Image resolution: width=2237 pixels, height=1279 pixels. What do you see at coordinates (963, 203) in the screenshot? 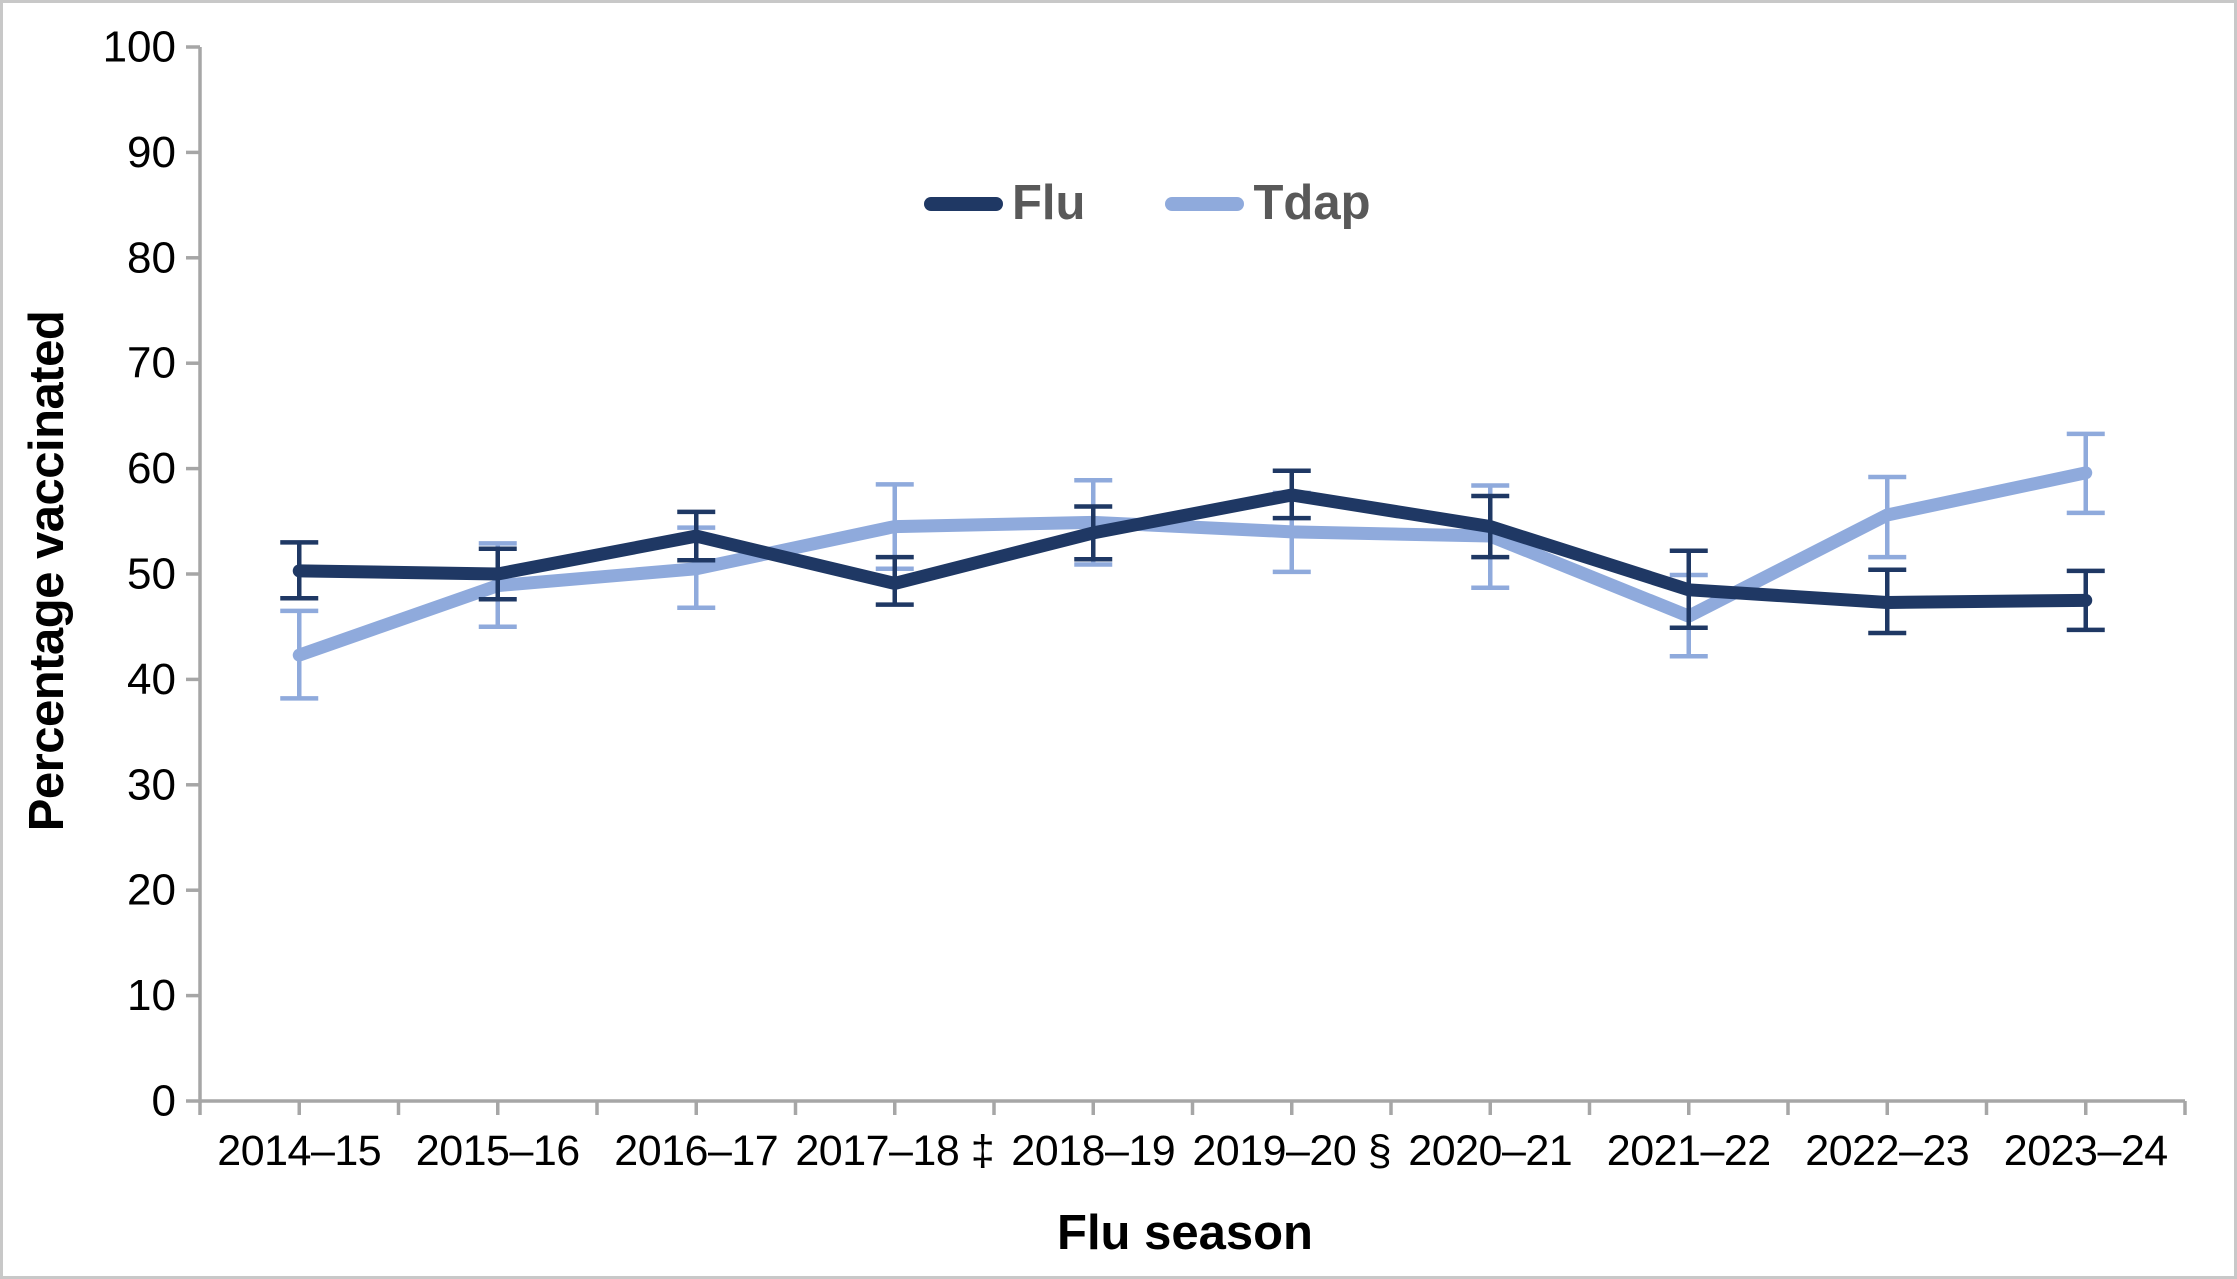
I see `flu-line-swatch` at bounding box center [963, 203].